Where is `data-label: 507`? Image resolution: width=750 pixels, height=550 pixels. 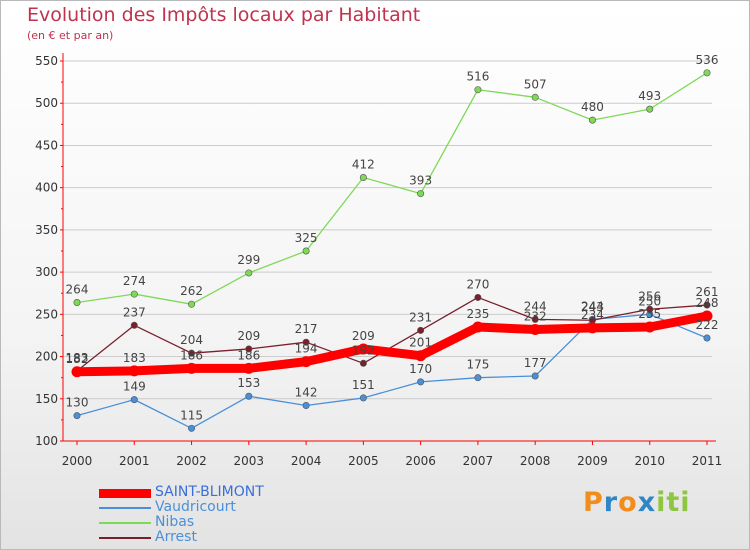
data-label: 507 is located at coordinates (535, 84).